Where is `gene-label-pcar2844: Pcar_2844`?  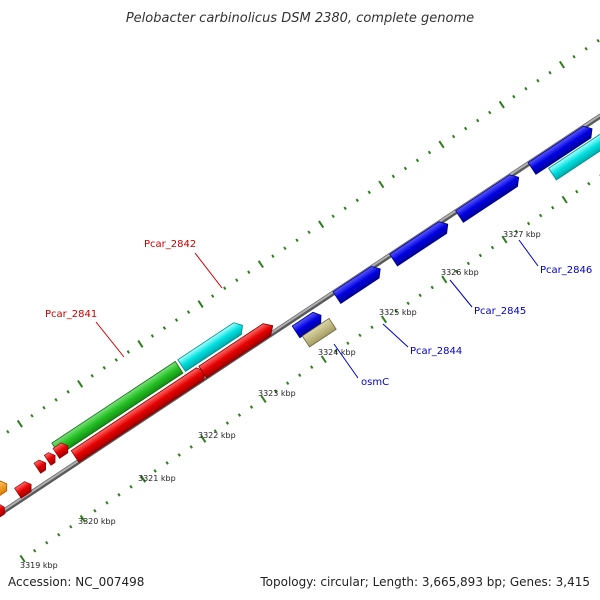
gene-label-pcar2844: Pcar_2844 is located at coordinates (436, 351).